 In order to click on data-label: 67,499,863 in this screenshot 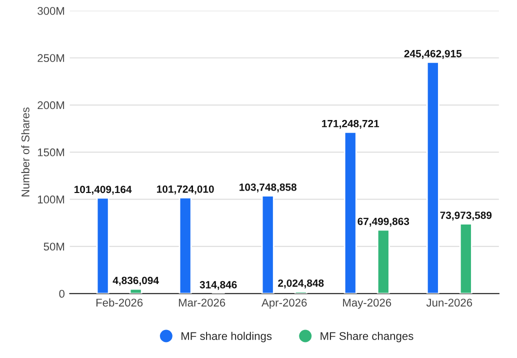, I will do `click(384, 222)`.